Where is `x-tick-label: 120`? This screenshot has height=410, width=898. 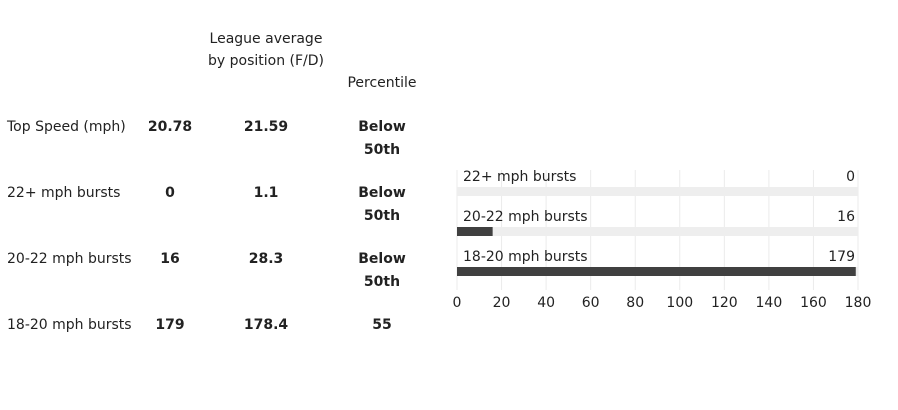 x-tick-label: 120 is located at coordinates (724, 303).